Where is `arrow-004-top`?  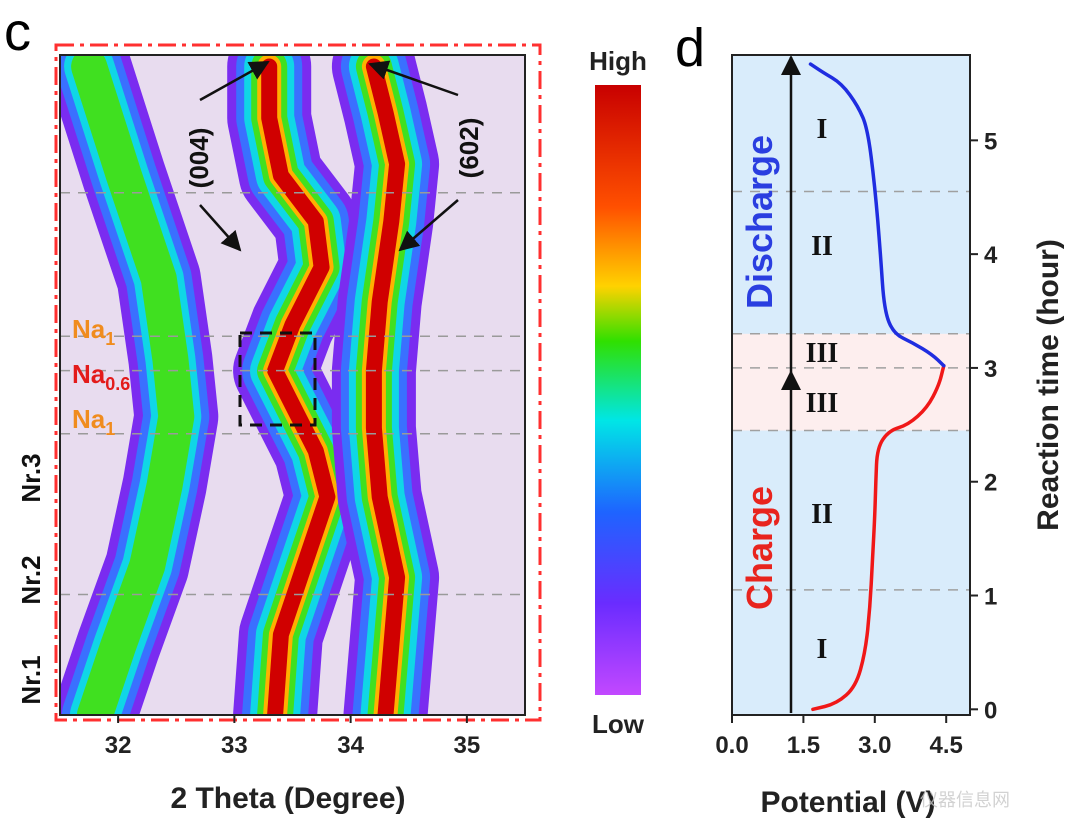
arrow-004-top is located at coordinates (234, 81).